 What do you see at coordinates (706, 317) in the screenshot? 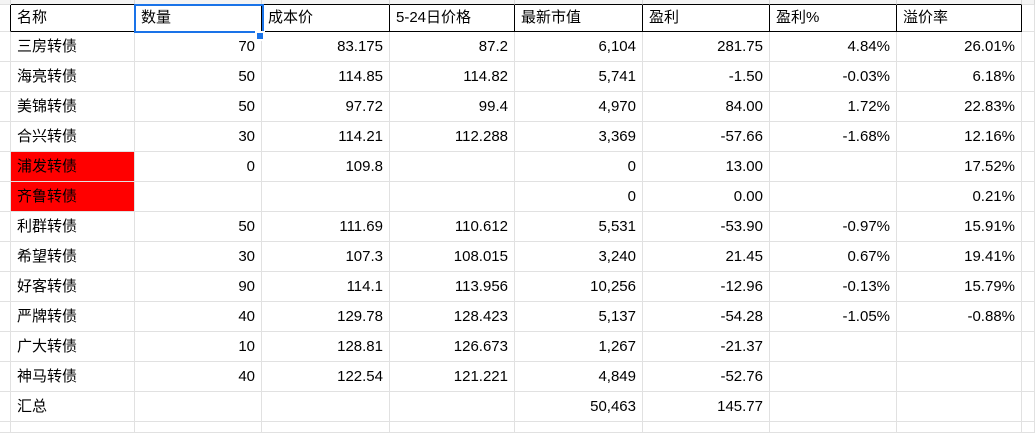
I see `cell-profit: -54.28` at bounding box center [706, 317].